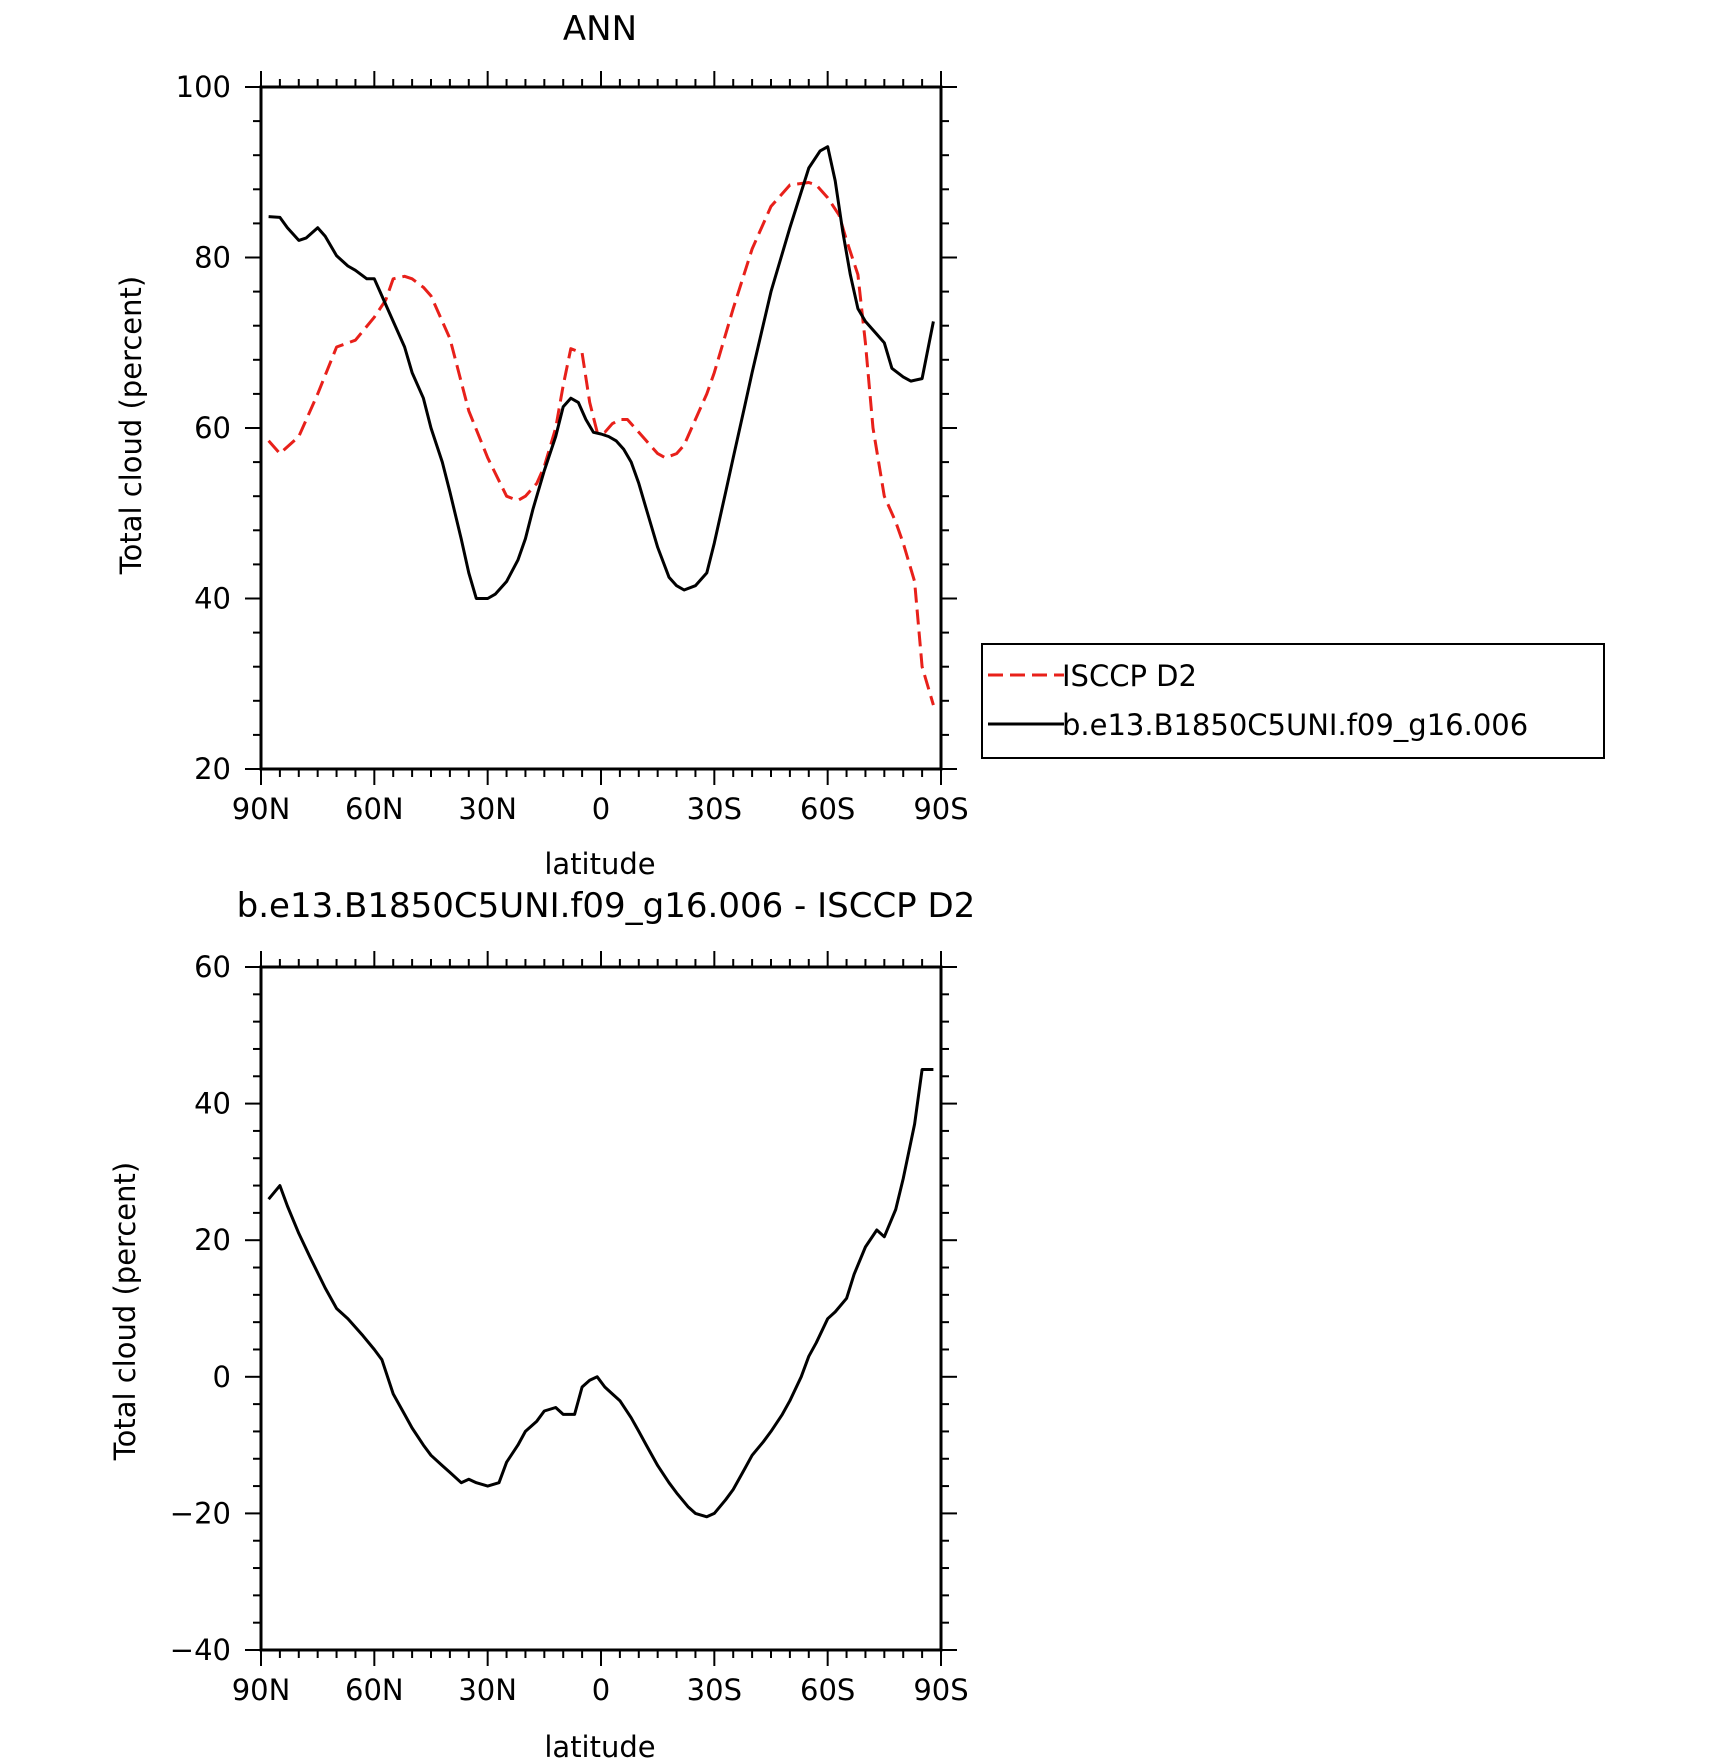  I want to click on bottom-xtick-label: 90S, so click(940, 1690).